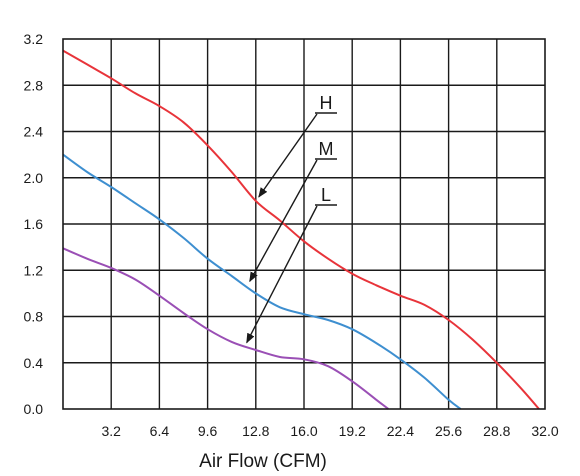  What do you see at coordinates (448, 431) in the screenshot?
I see `x-tick-label: 25.6` at bounding box center [448, 431].